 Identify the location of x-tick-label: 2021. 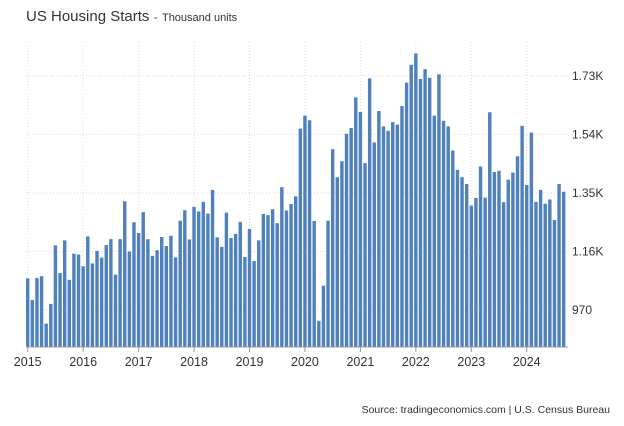
(360, 362).